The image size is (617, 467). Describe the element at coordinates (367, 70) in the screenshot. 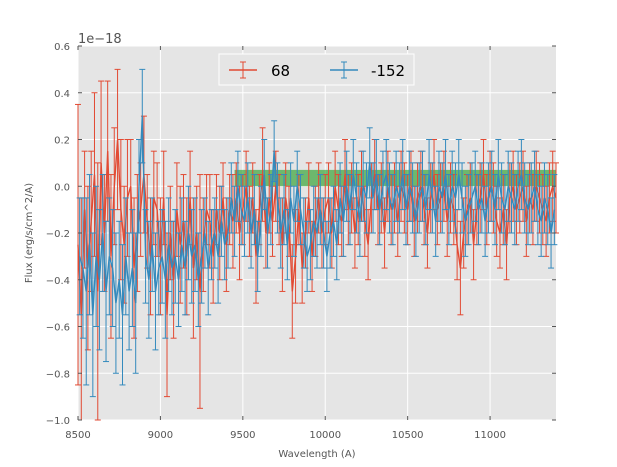

I see `legend-item-152: -152` at that location.